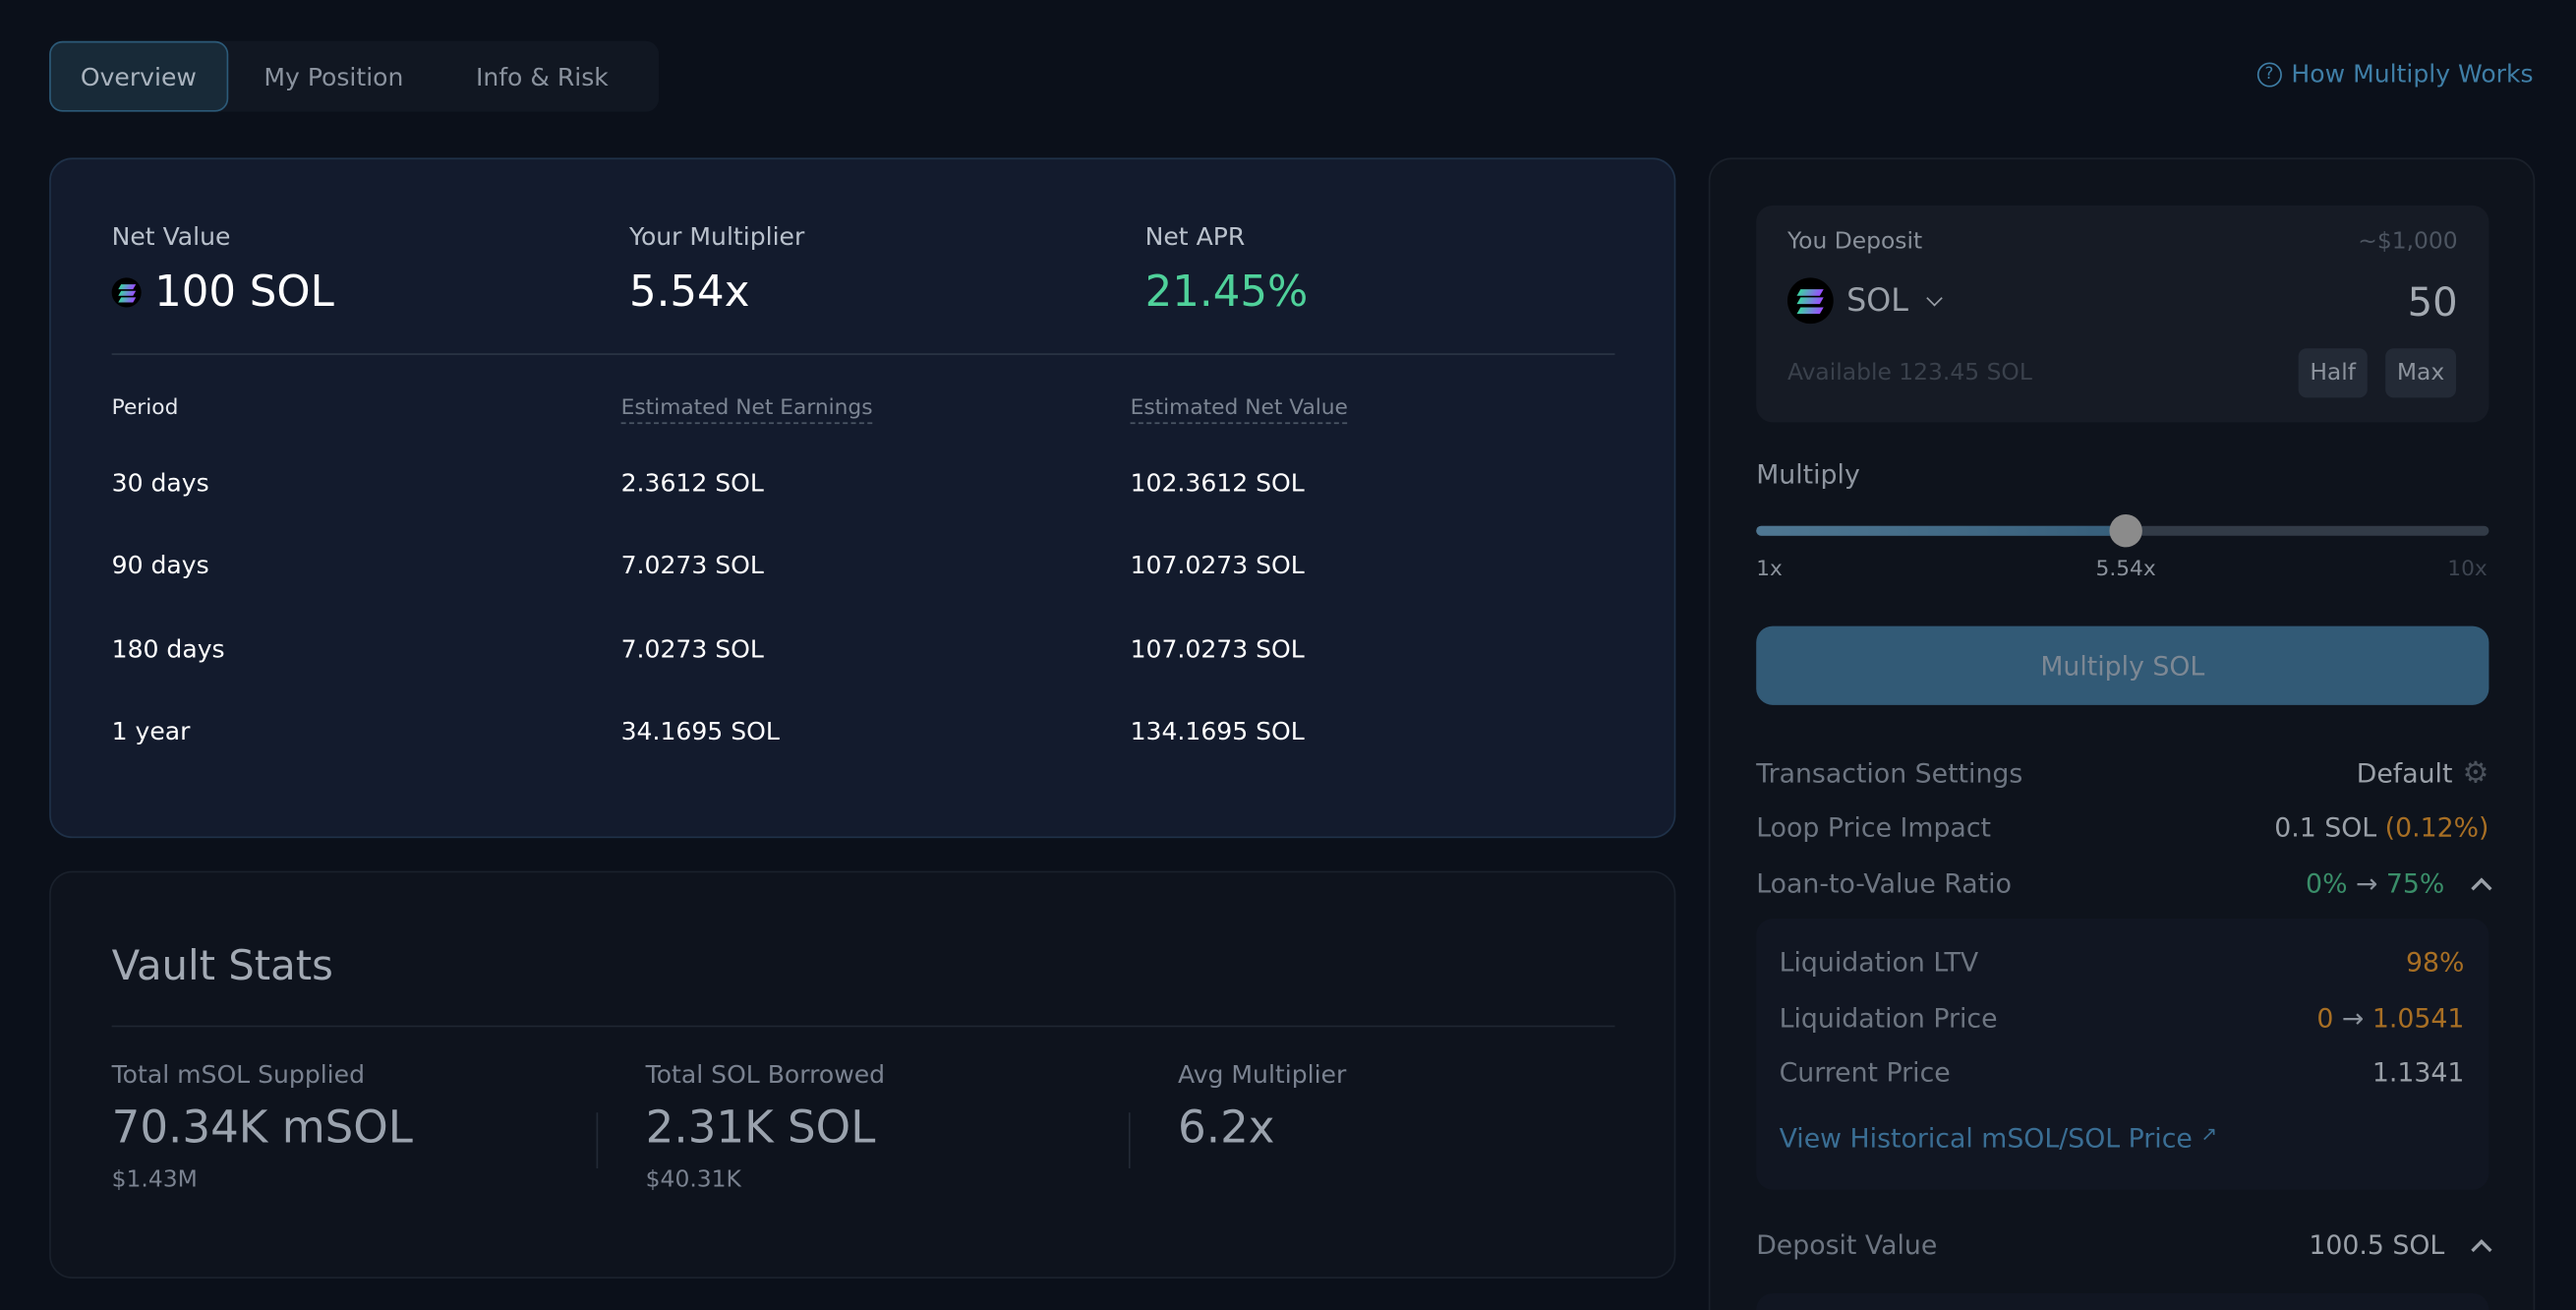 The image size is (2576, 1310). Describe the element at coordinates (693, 1180) in the screenshot. I see `stat-sub: $40.31K` at that location.